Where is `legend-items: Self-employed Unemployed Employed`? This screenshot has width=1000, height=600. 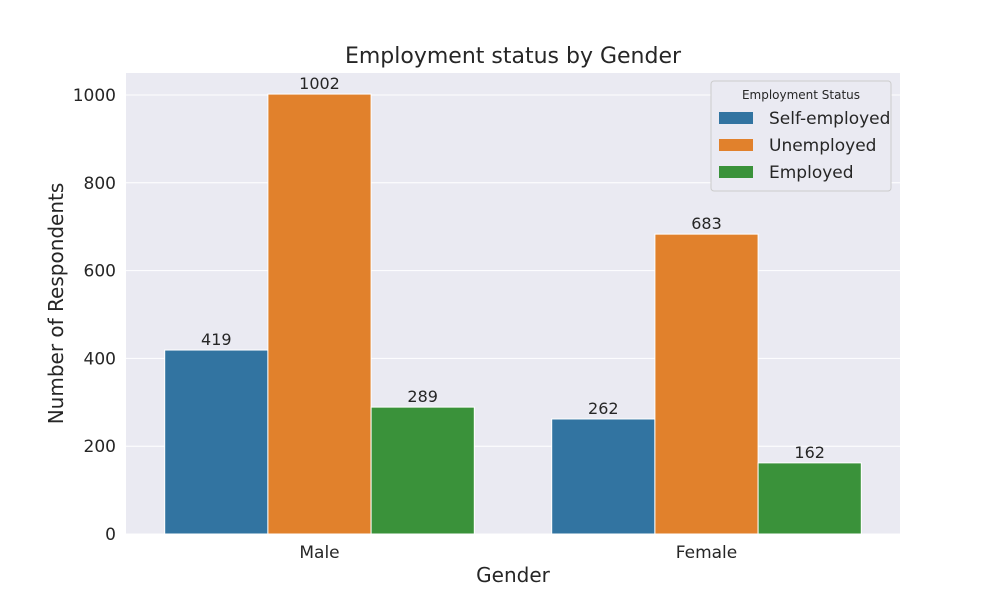
legend-items: Self-employed Unemployed Employed is located at coordinates (804, 146).